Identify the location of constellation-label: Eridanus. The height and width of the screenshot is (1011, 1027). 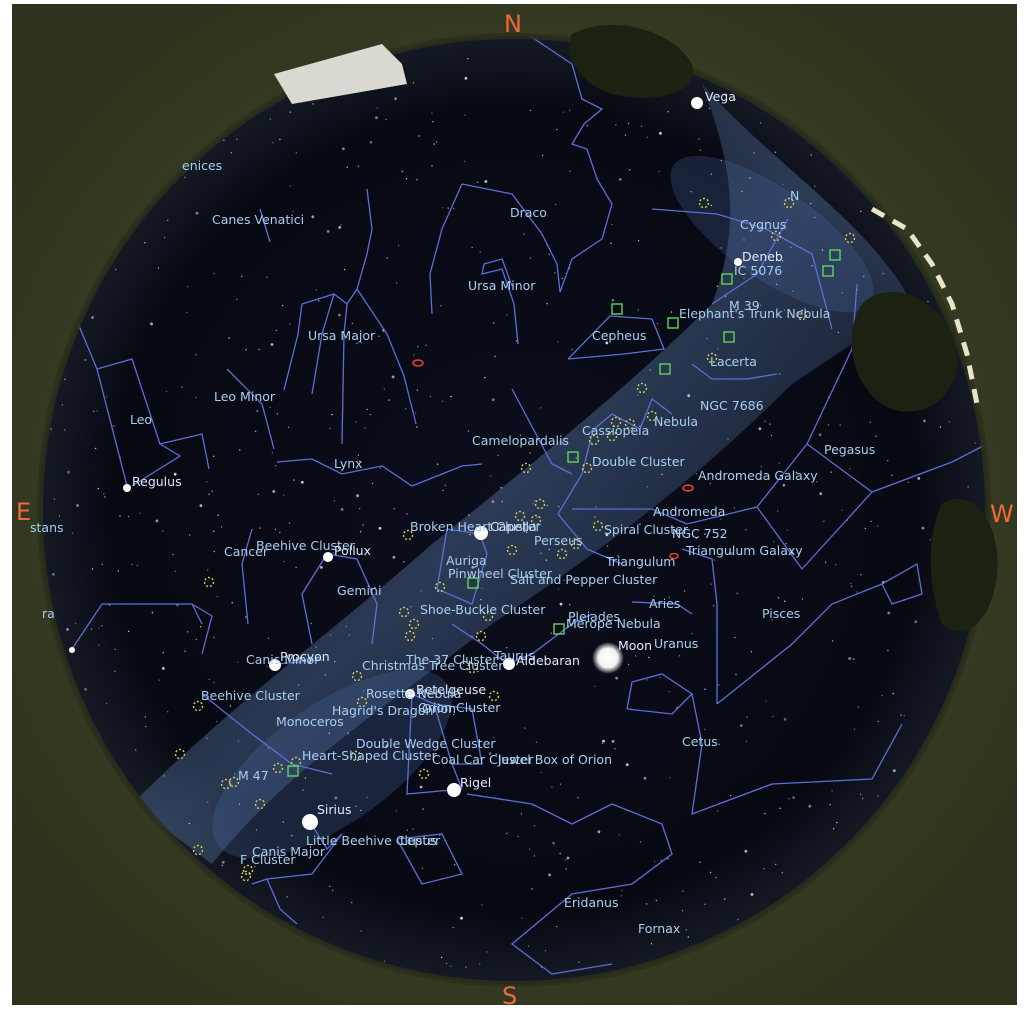
(591, 902).